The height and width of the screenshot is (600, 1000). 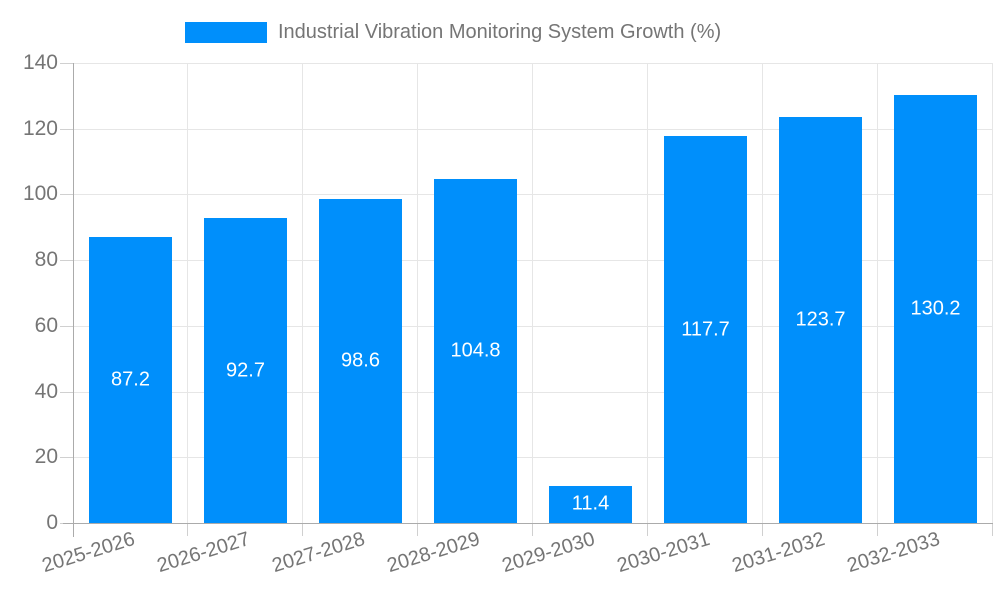 I want to click on bar-value-label: 98.6, so click(x=360, y=360).